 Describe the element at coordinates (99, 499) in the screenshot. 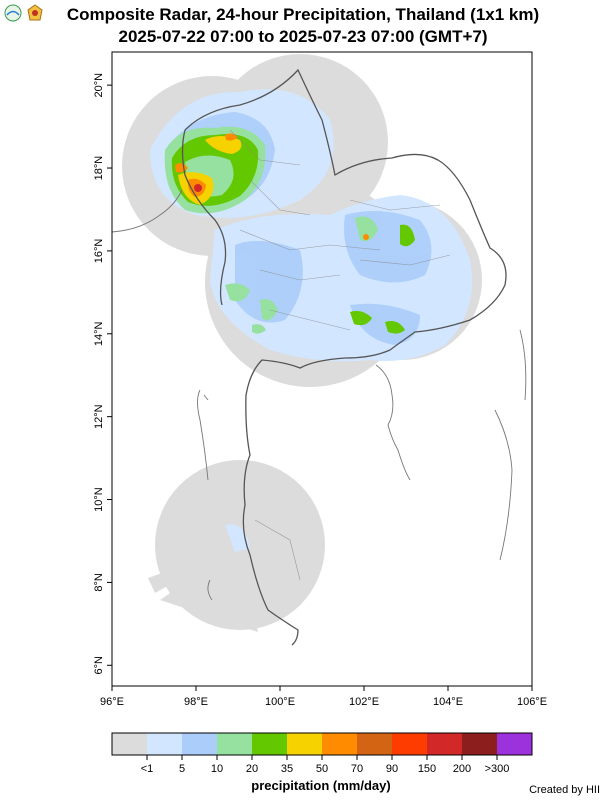

I see `y-tick-label: 10°N` at that location.